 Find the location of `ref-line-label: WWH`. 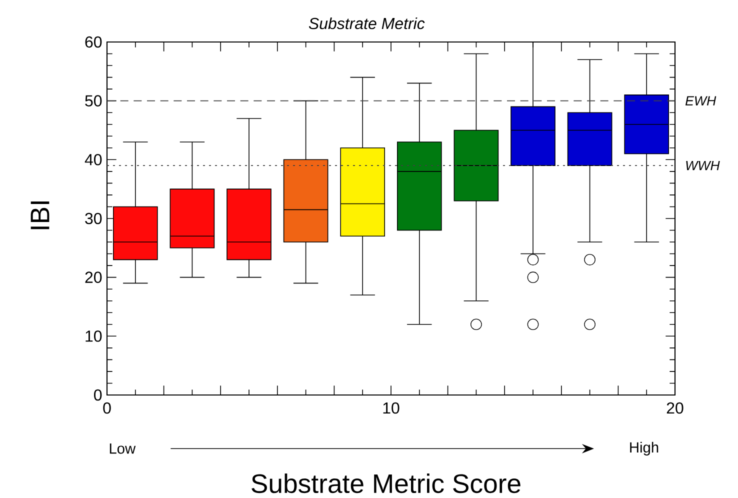

ref-line-label: WWH is located at coordinates (703, 165).